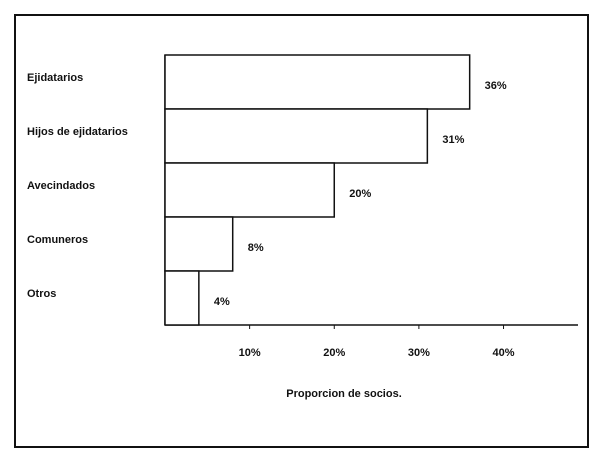 The image size is (600, 461). I want to click on x-tick-label: 30%, so click(419, 353).